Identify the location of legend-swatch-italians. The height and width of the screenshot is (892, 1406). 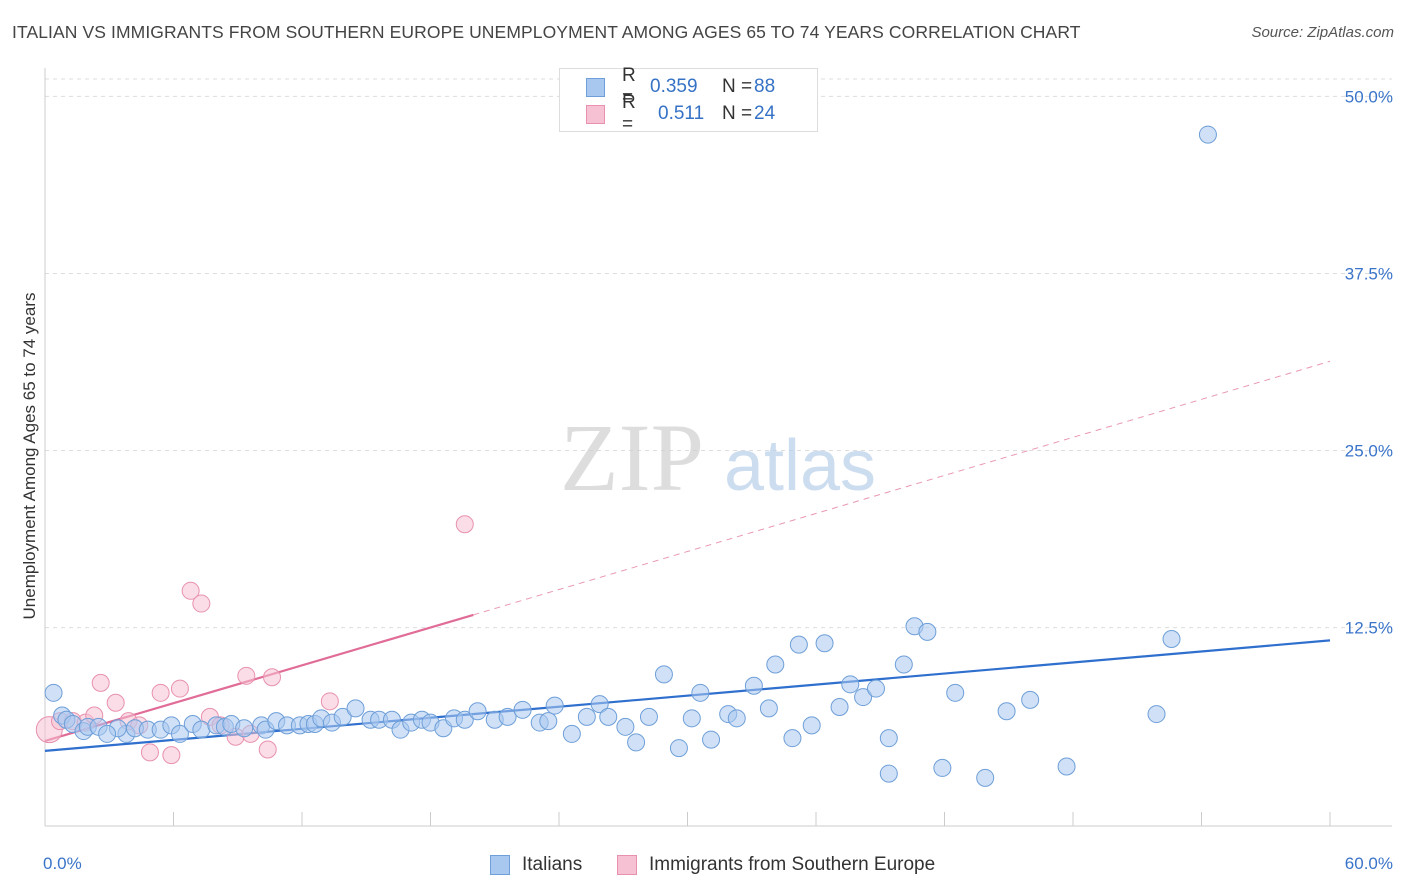
(595, 87).